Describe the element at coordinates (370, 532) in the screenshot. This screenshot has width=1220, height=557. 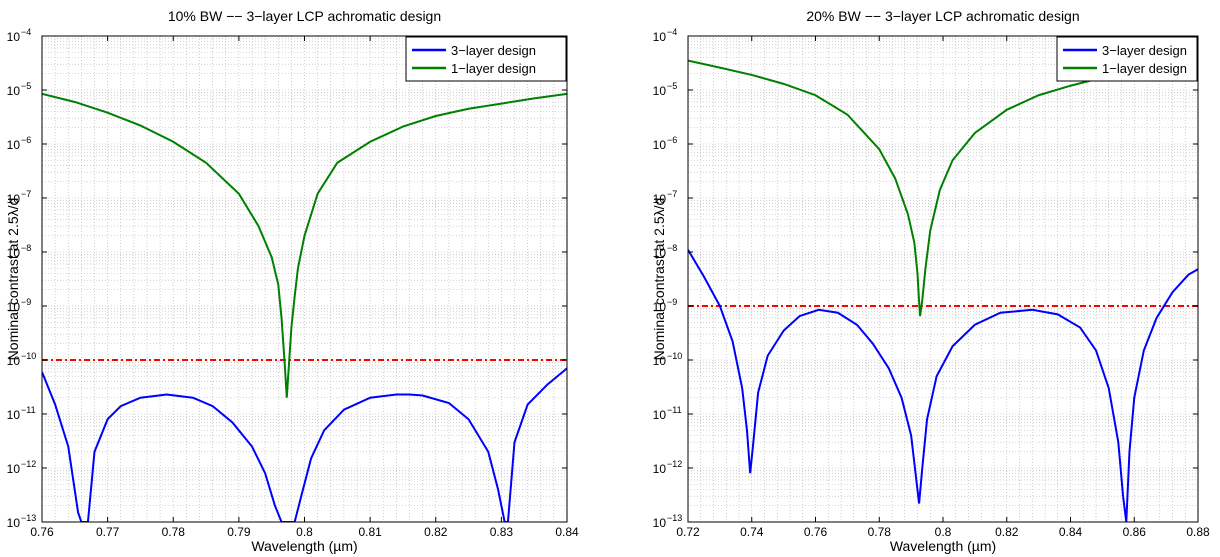
I see `x-tick-label: 0.81` at that location.